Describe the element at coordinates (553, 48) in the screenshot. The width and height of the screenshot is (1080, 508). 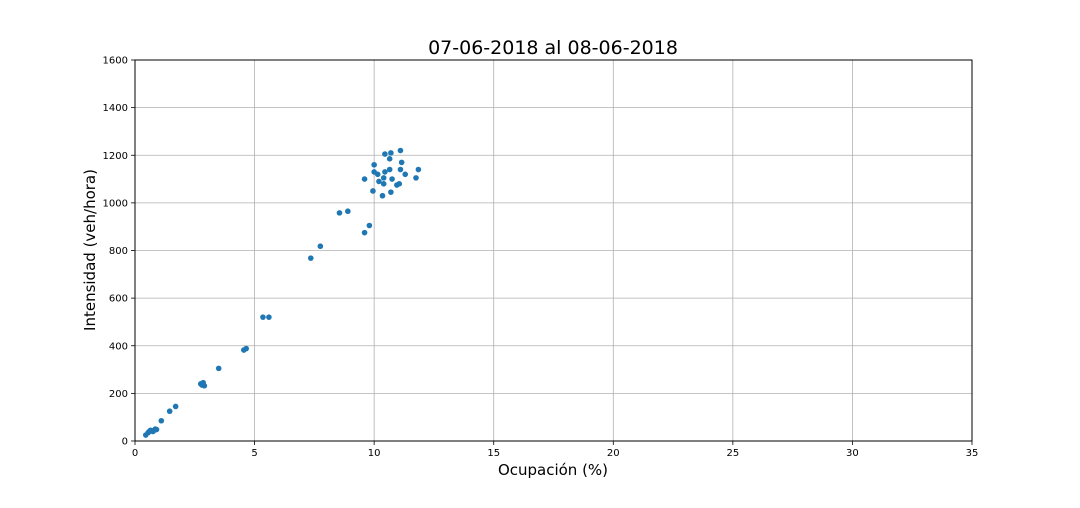
I see `chart-title: 07-06-2018 al 08-06-2018` at that location.